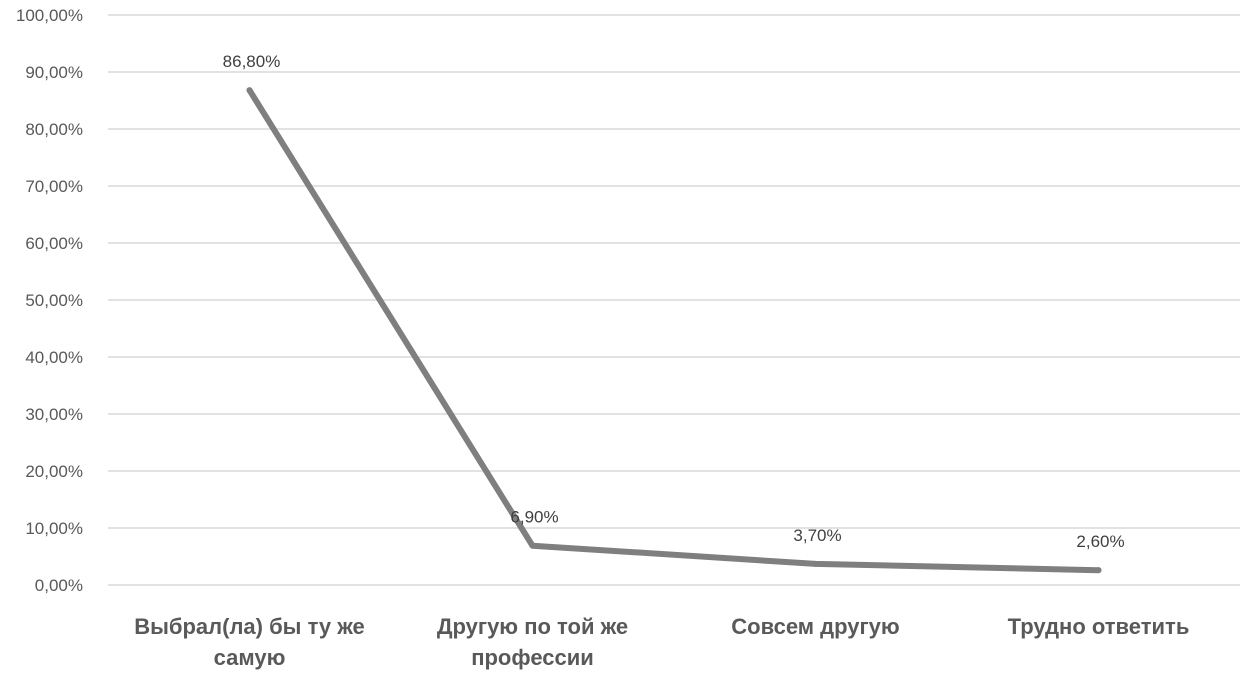 The height and width of the screenshot is (673, 1253). Describe the element at coordinates (54, 300) in the screenshot. I see `y-tick-label: 50,00%` at that location.